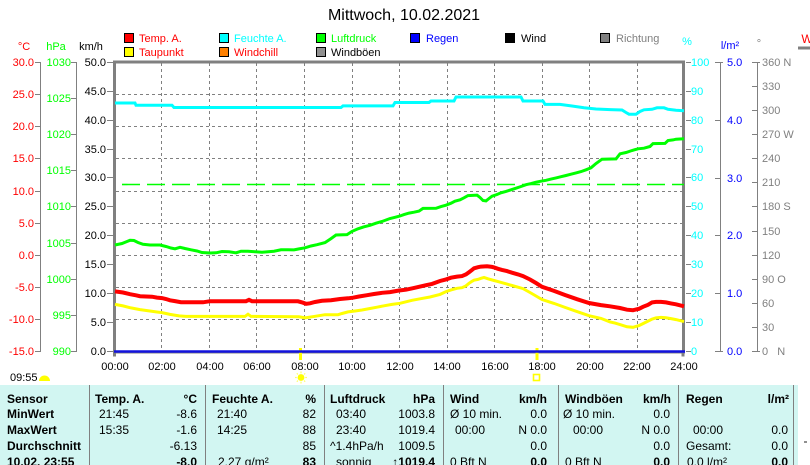 The width and height of the screenshot is (810, 465). What do you see at coordinates (697, 92) in the screenshot?
I see `svg-text: 90` at bounding box center [697, 92].